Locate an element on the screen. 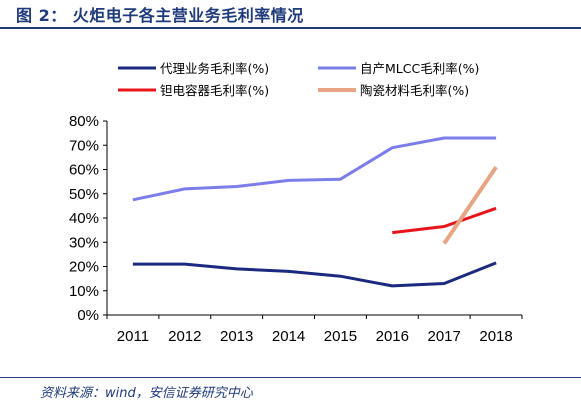  source-note: 资料来源：wind，安信证券研究中心 is located at coordinates (146, 393).